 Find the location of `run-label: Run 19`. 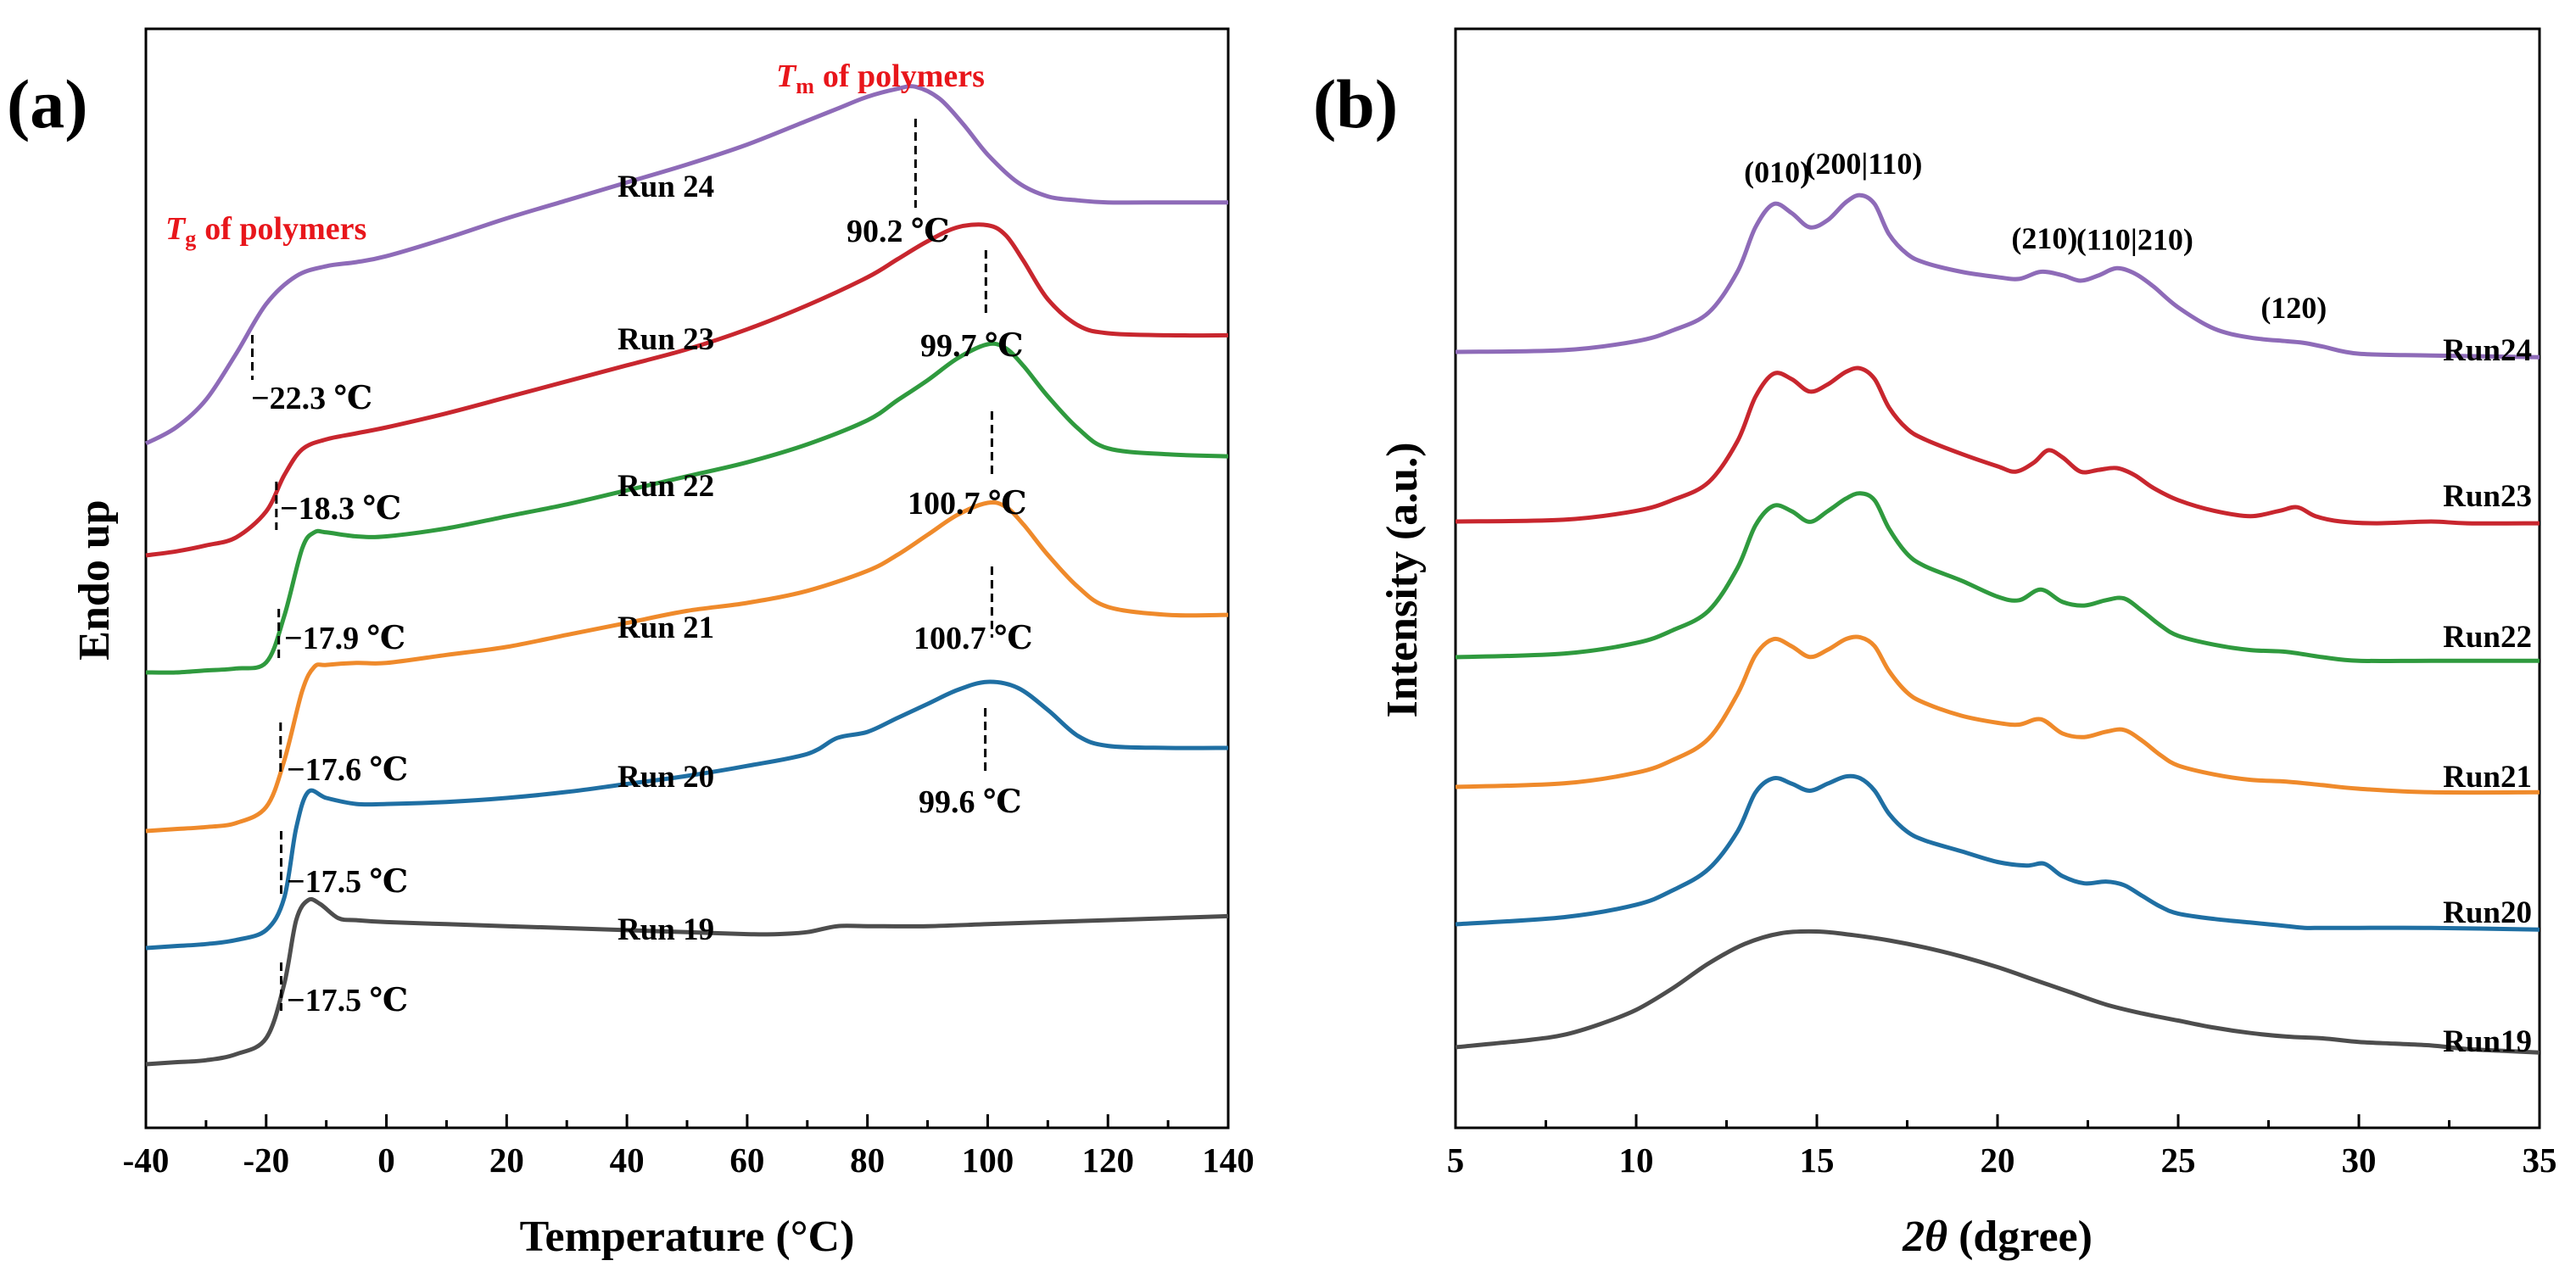

run-label: Run 19 is located at coordinates (665, 929).